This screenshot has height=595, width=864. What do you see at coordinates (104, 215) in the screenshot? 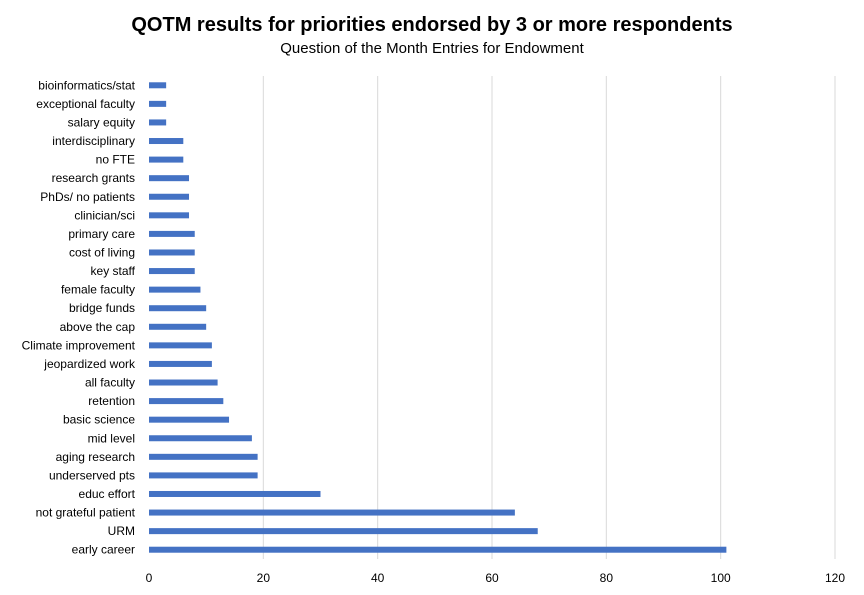
I see `category-label: clinician/sci` at bounding box center [104, 215].